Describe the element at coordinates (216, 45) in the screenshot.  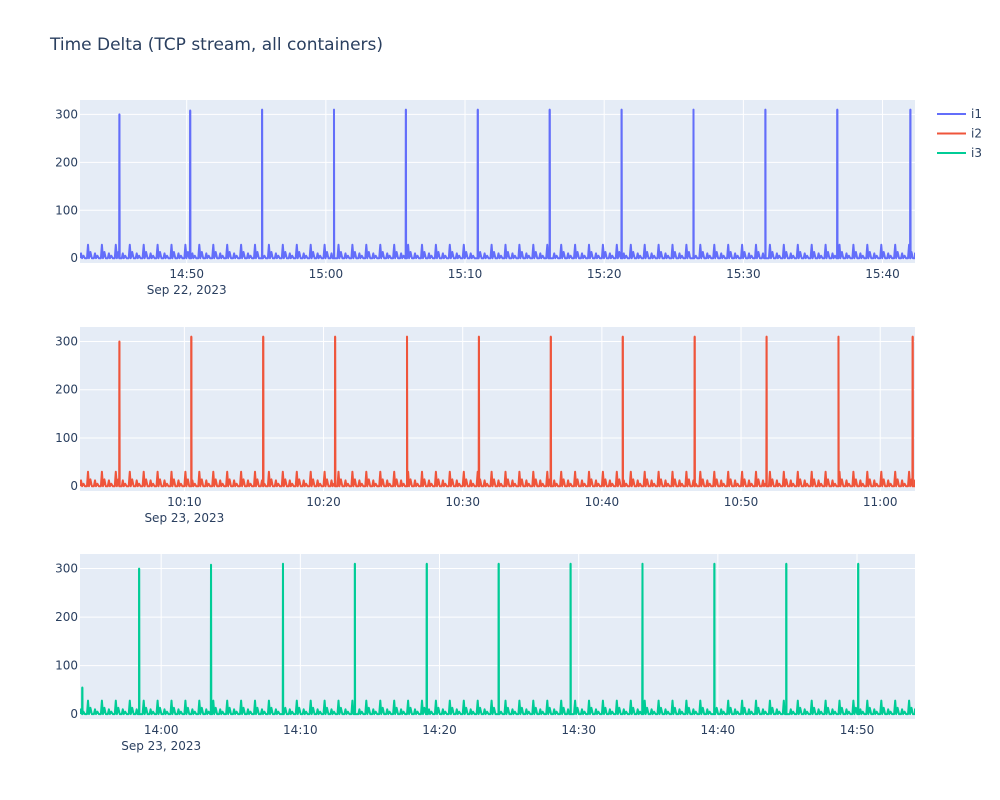
I see `chart-title: Time Delta (TCP stream, all containers)` at that location.